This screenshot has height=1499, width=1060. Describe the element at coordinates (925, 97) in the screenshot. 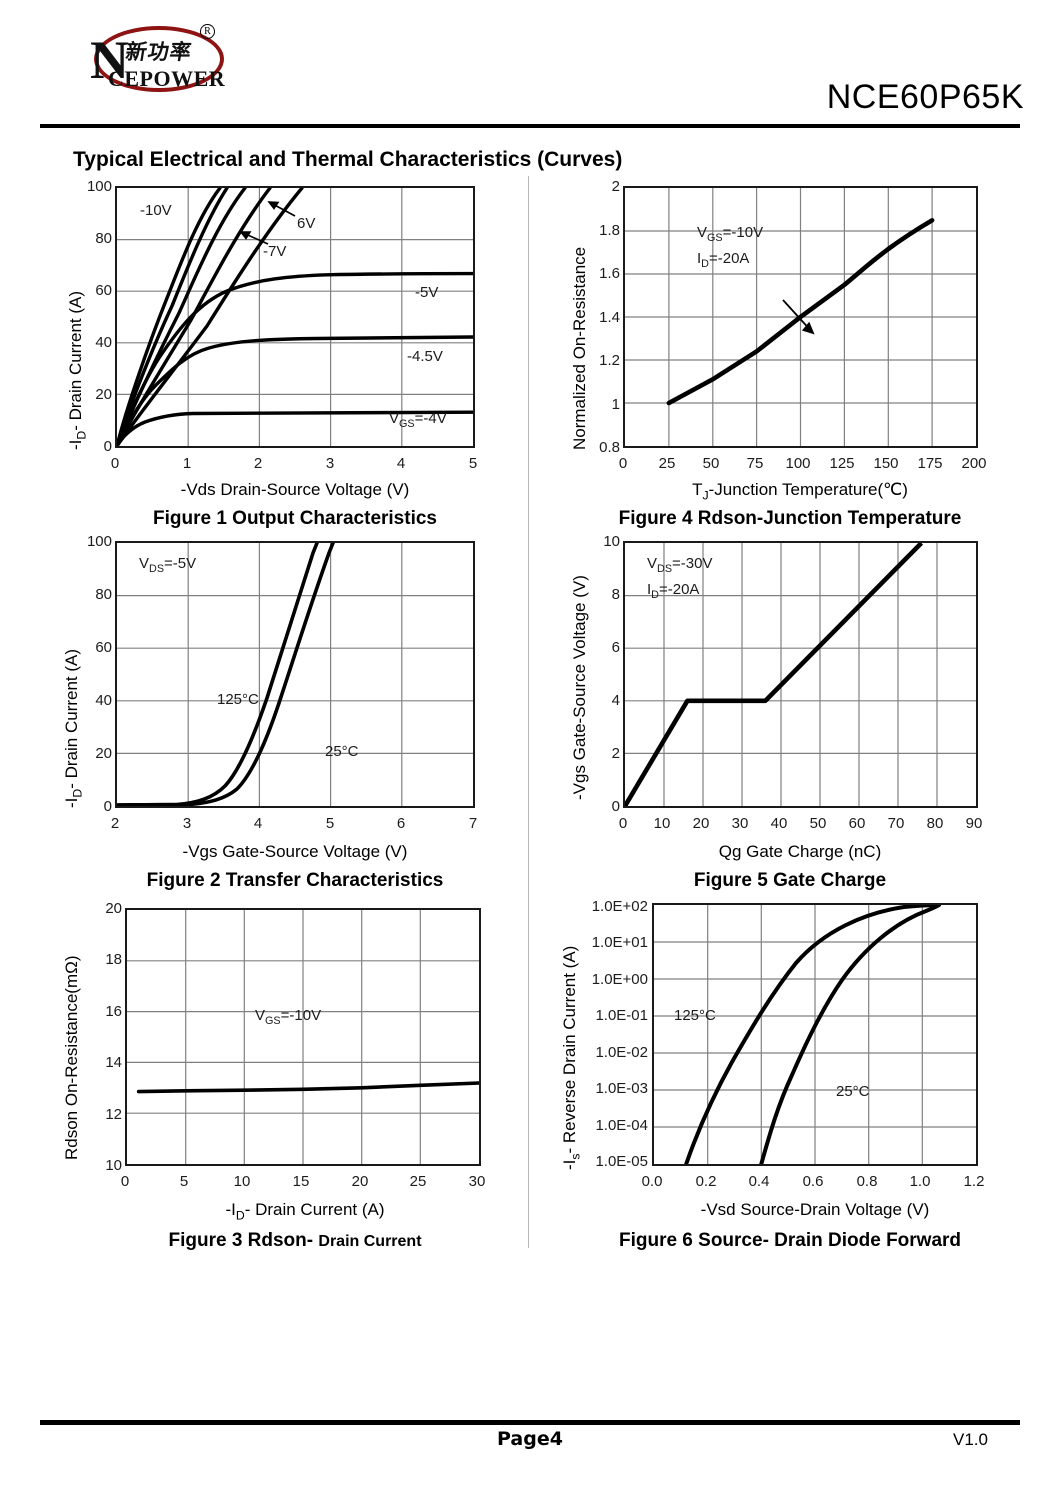

I see `part-number: NCE60P65K` at that location.